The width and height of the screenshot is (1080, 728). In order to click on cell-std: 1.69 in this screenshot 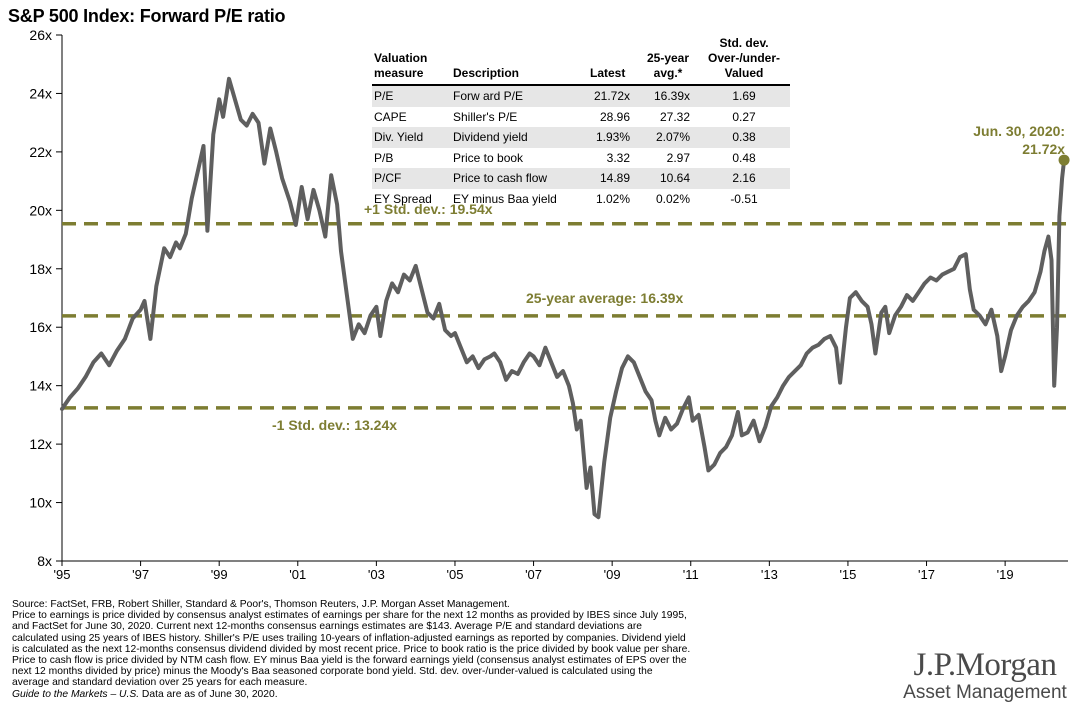, I will do `click(744, 96)`.